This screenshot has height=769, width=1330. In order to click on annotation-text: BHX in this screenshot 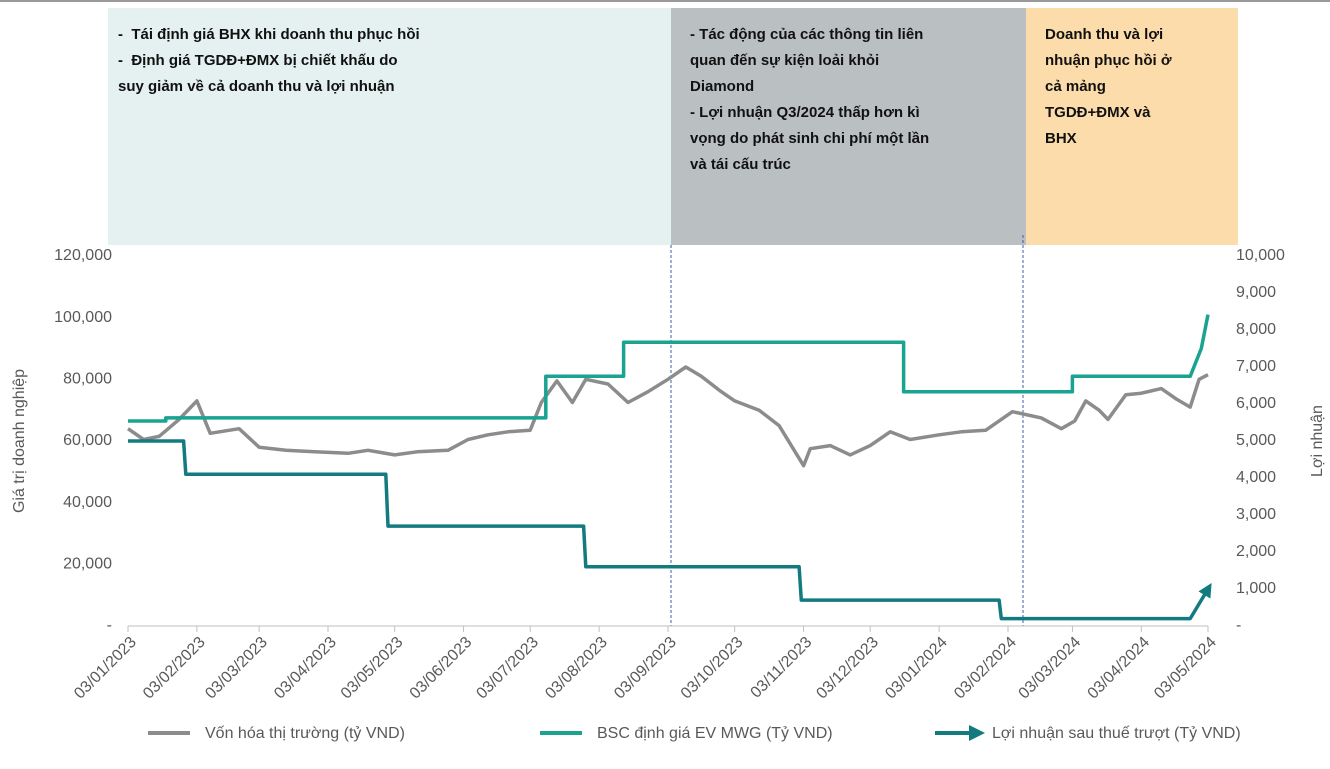, I will do `click(1061, 138)`.